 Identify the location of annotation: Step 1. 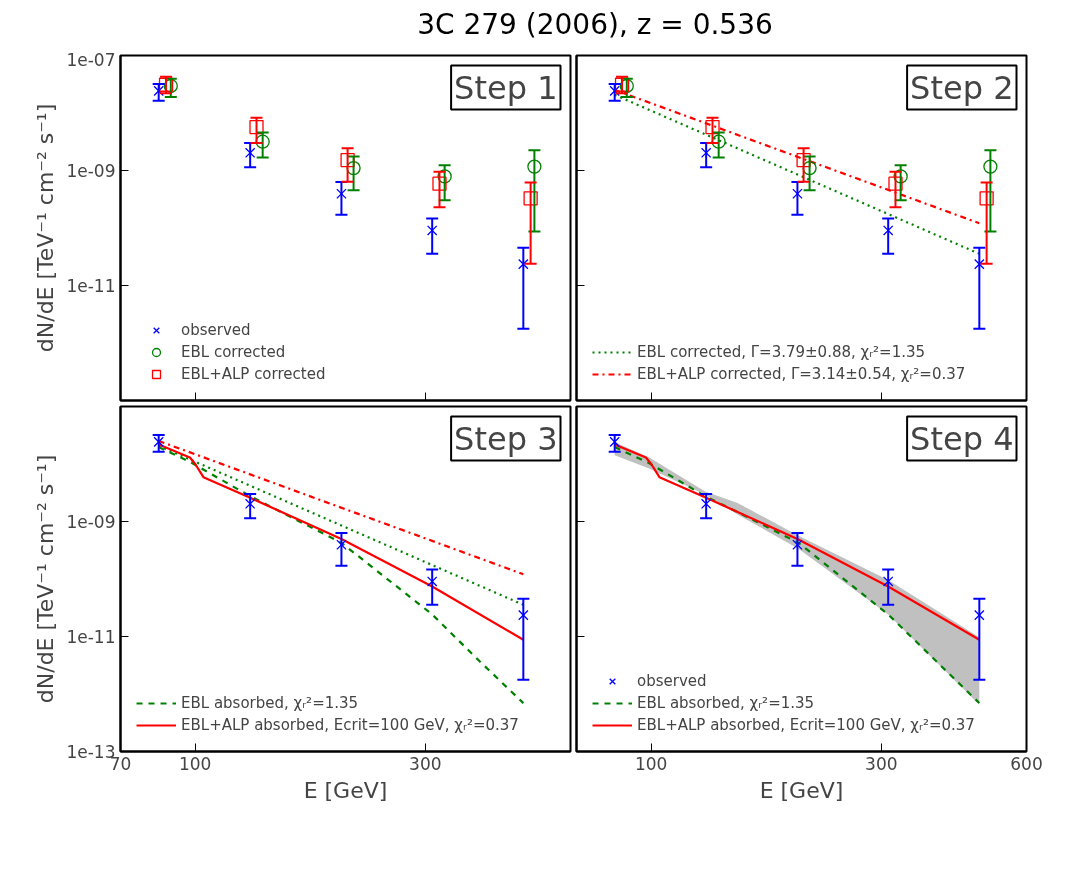
(506, 87).